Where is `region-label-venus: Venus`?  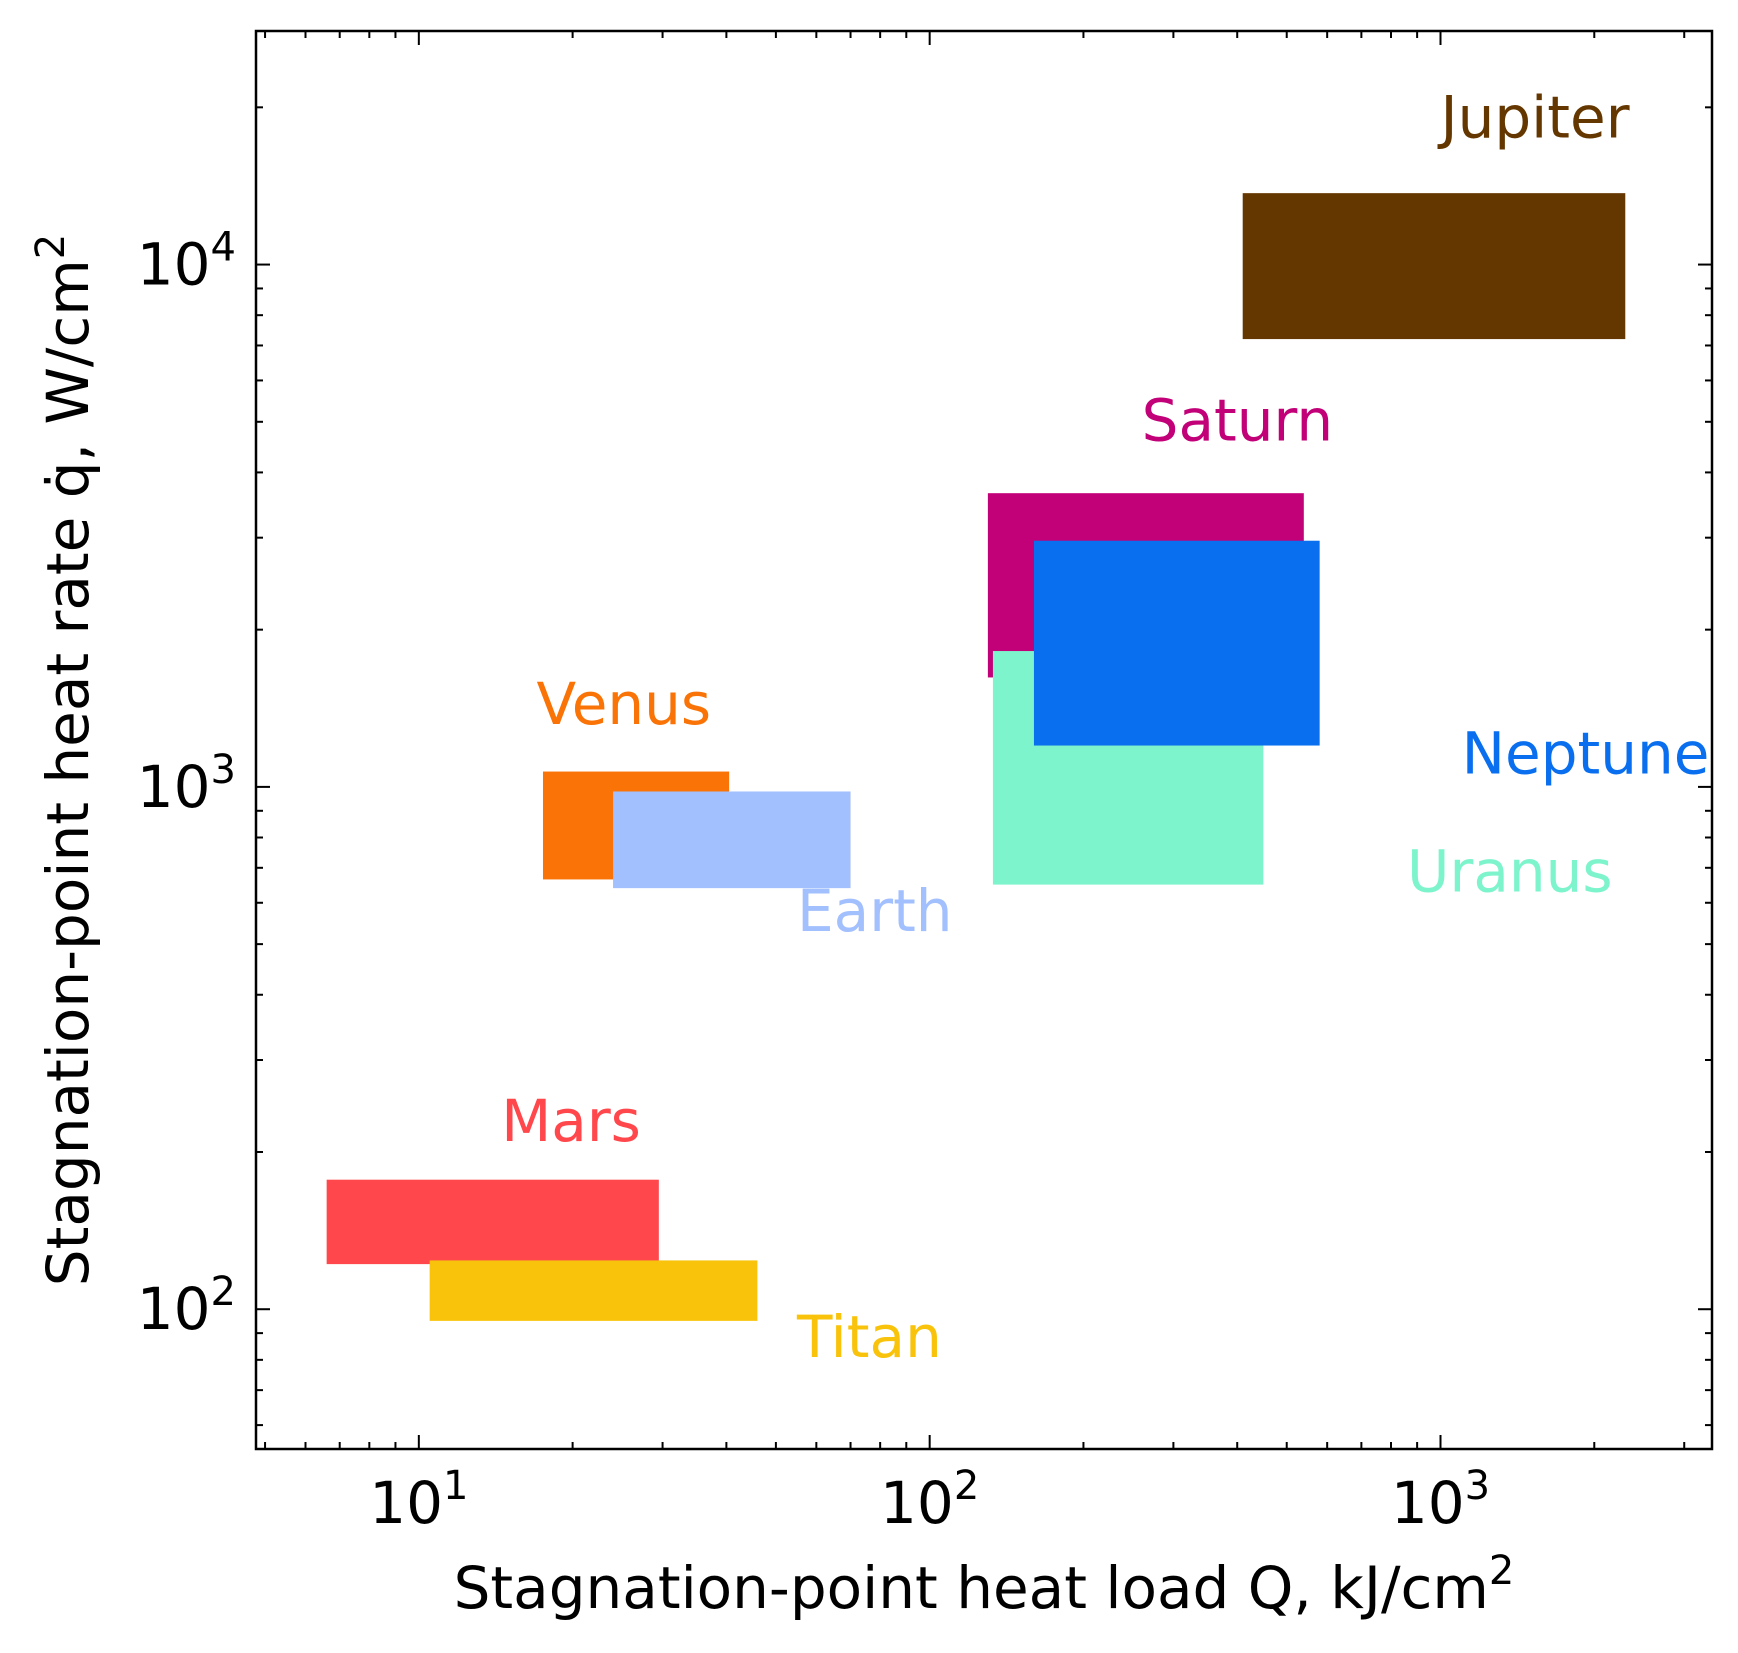 region-label-venus: Venus is located at coordinates (624, 704).